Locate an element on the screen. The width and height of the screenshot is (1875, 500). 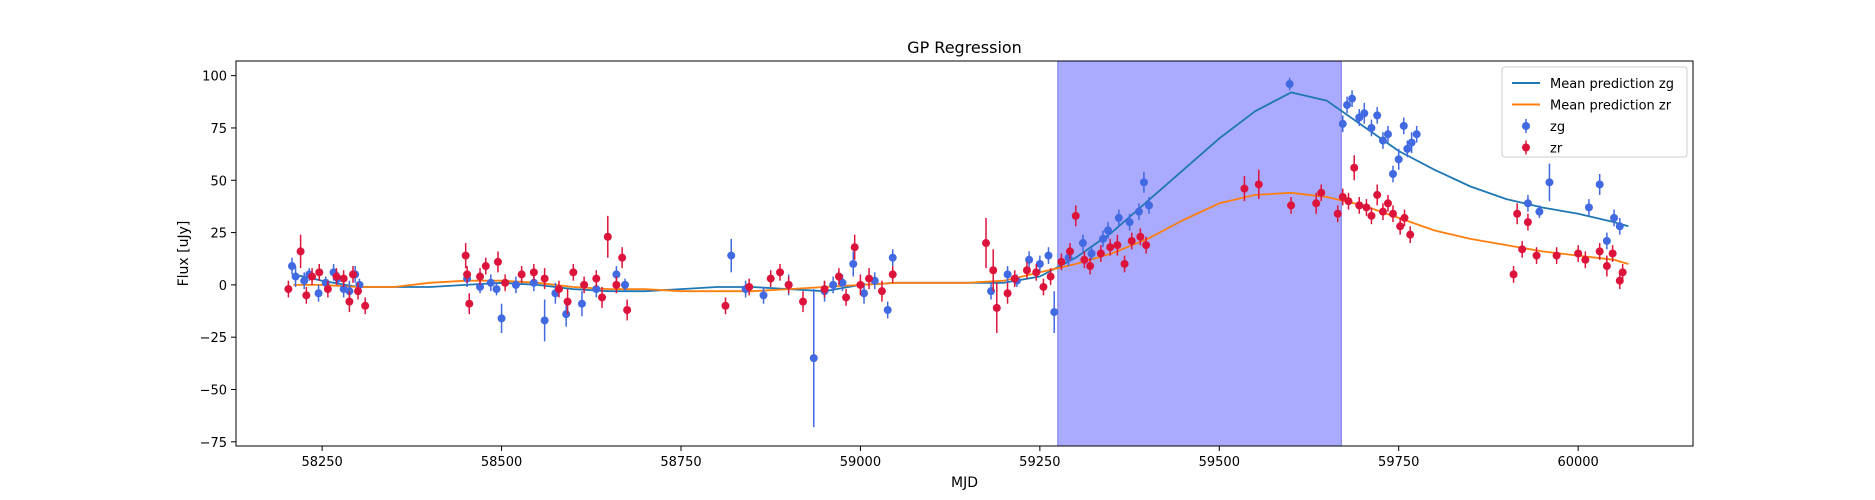
y-axis-label: Flux [uJy] is located at coordinates (184, 254).